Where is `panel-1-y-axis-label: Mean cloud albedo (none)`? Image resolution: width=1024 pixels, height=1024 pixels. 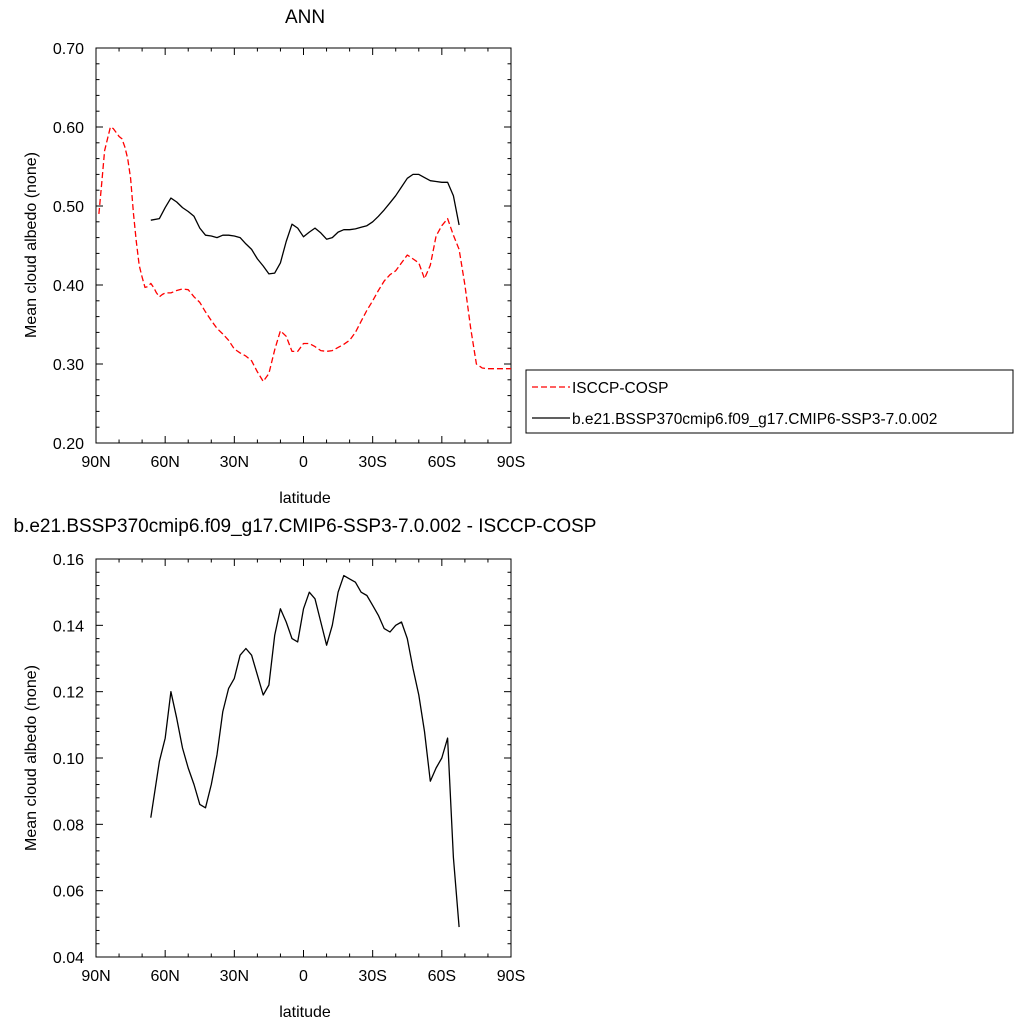
panel-1-y-axis-label: Mean cloud albedo (none) is located at coordinates (31, 245).